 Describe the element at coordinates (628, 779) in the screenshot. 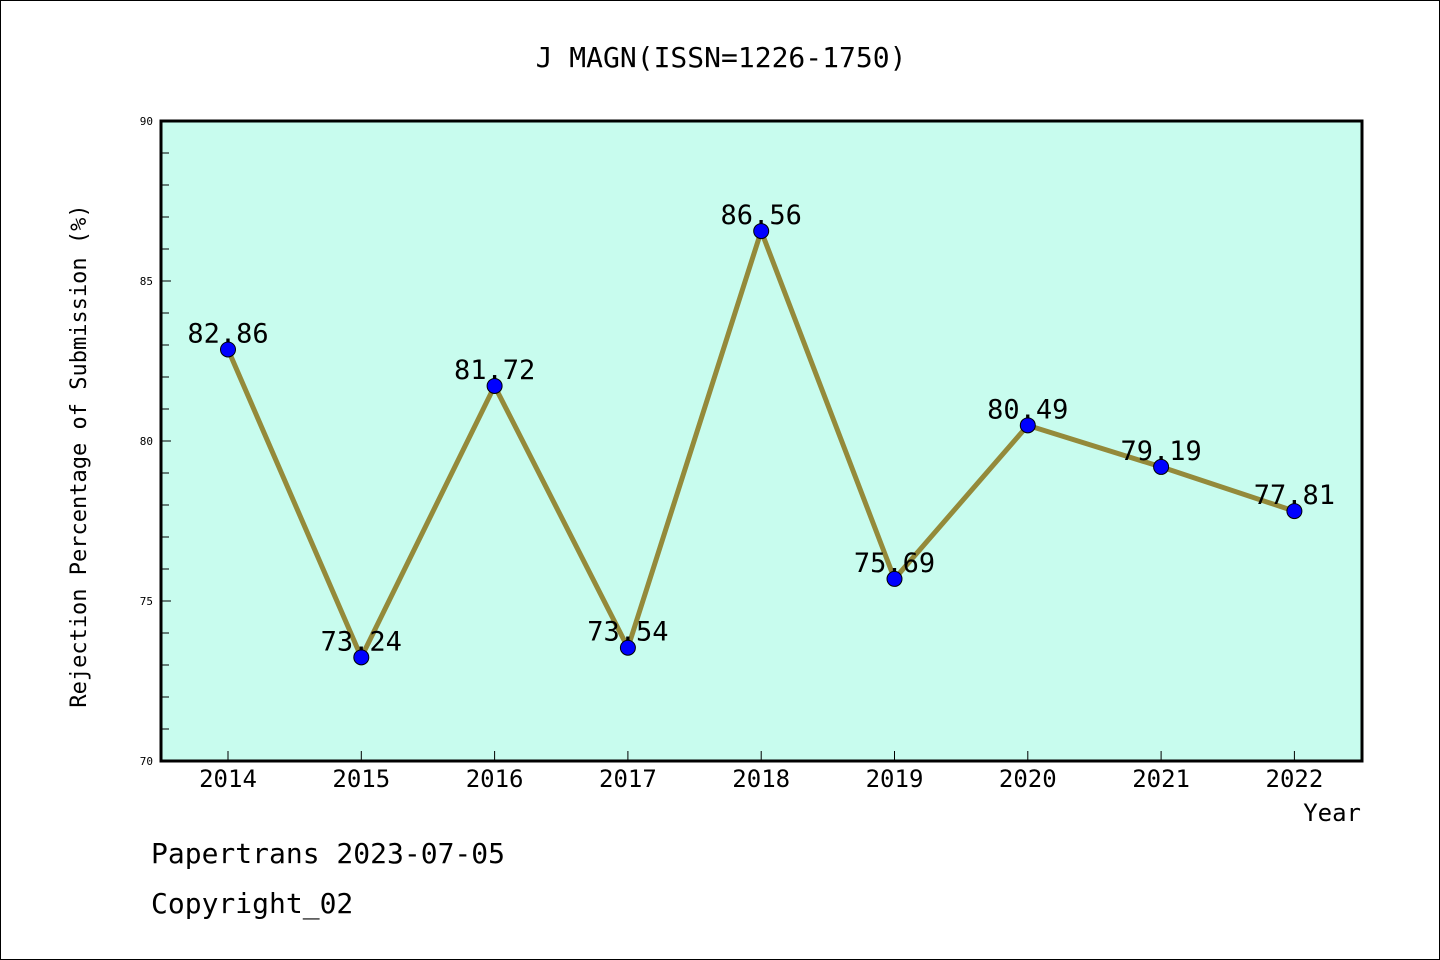

I see `x-tick-label: 2017` at that location.